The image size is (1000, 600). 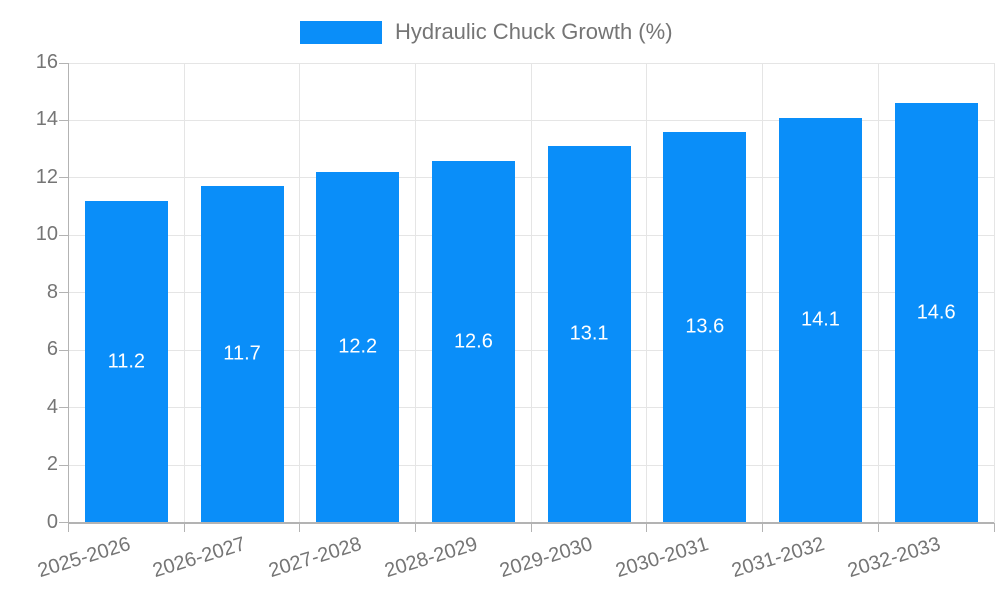 What do you see at coordinates (315, 558) in the screenshot?
I see `x-tick-label: 2027-2028` at bounding box center [315, 558].